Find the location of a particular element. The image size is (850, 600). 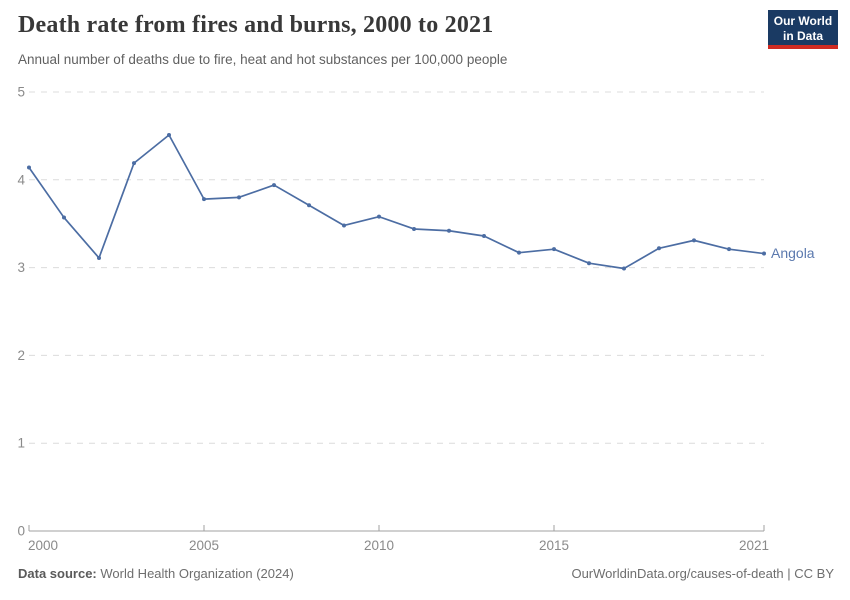

y-axis-label: 5 is located at coordinates (21, 92).